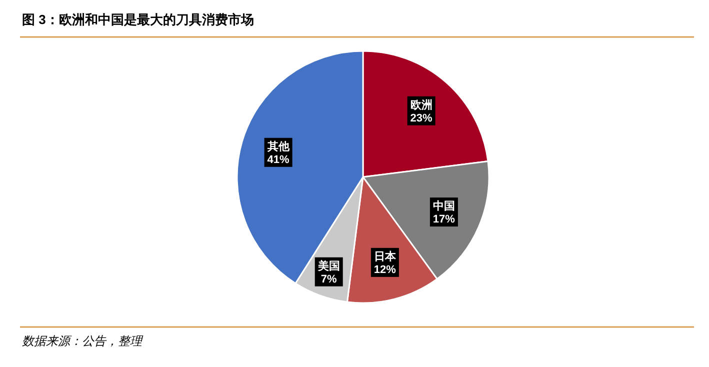 The width and height of the screenshot is (709, 367). What do you see at coordinates (83, 341) in the screenshot?
I see `source-note: 数据来源：公告，整理` at bounding box center [83, 341].